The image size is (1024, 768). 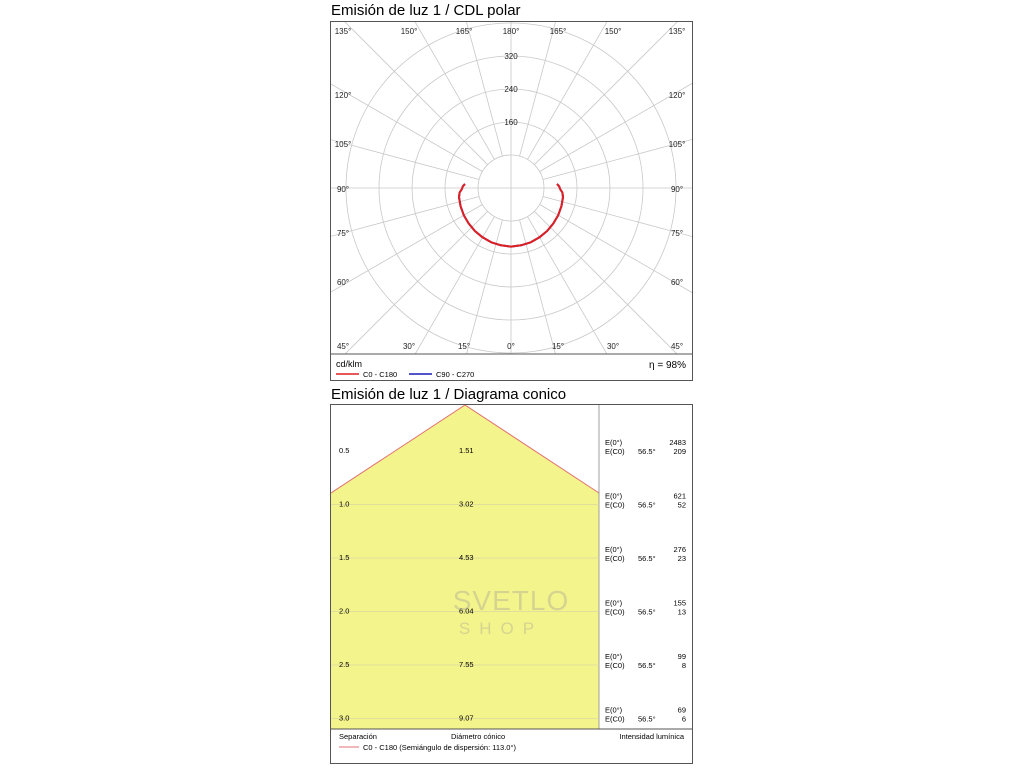 I want to click on polar-unit-label: cd/klm, so click(x=349, y=364).